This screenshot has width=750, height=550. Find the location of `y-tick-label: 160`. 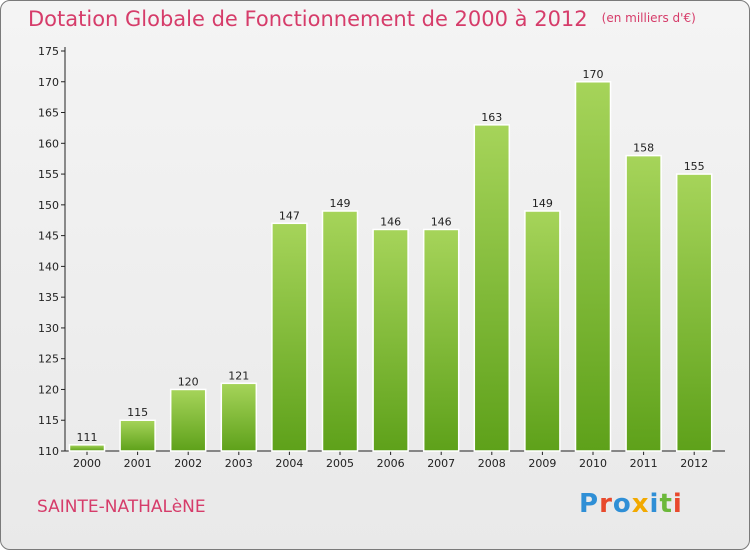

y-tick-label: 160 is located at coordinates (48, 143).